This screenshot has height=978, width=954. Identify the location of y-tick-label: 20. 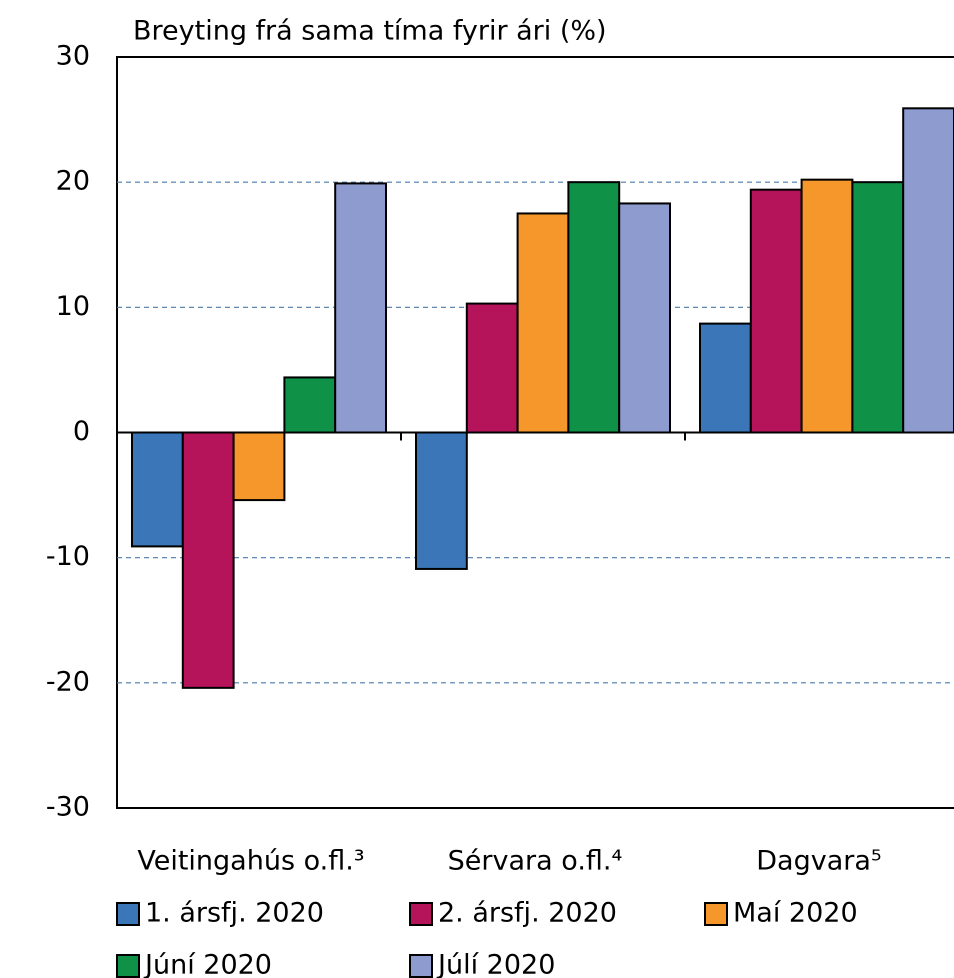
(73, 181).